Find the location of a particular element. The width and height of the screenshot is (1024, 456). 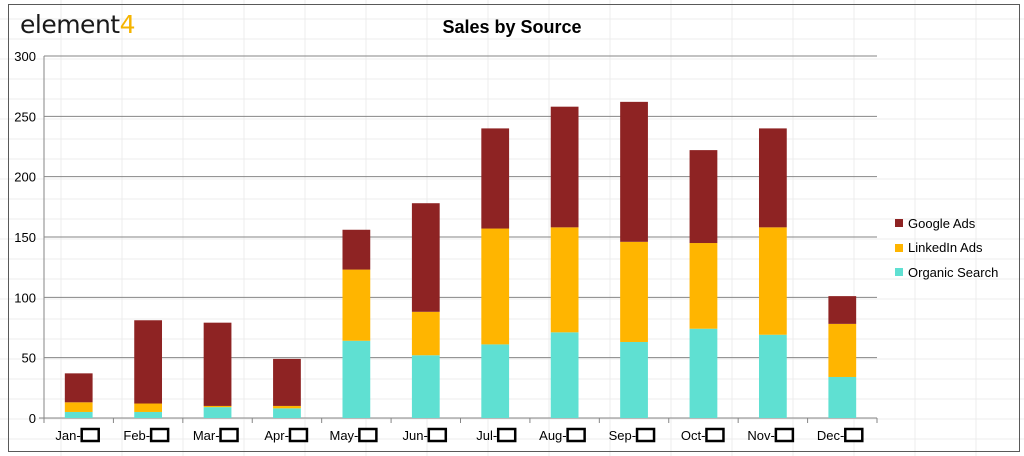

legend-item: Google Ads is located at coordinates (946, 223).